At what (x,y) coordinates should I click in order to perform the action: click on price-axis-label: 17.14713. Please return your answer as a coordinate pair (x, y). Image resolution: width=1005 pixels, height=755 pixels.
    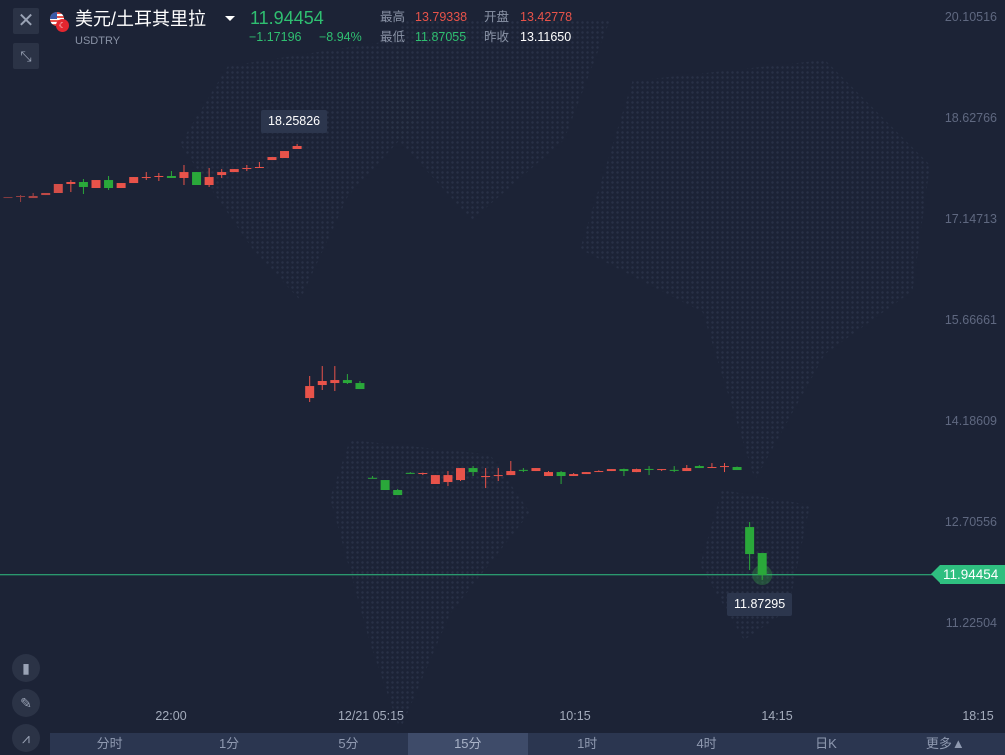
    Looking at the image, I should click on (970, 219).